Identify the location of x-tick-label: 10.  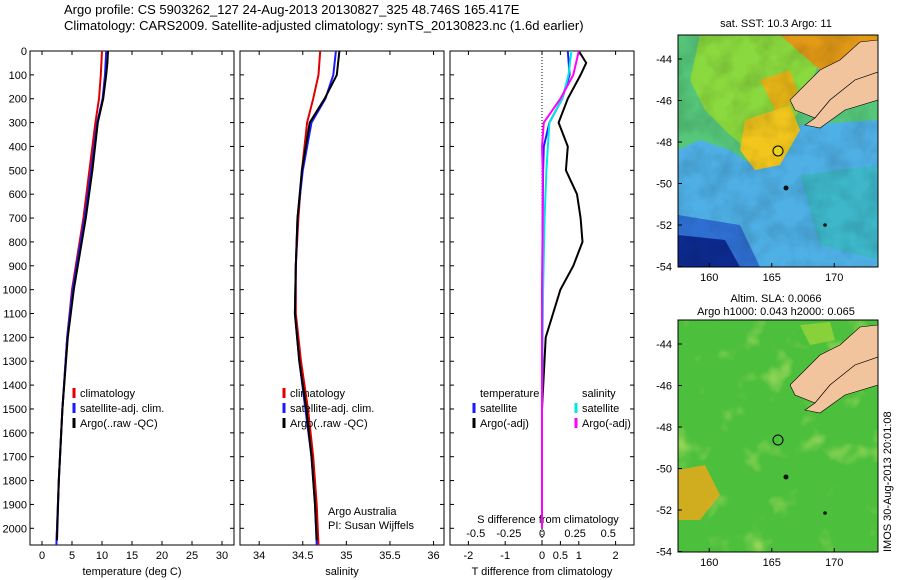
(102, 556).